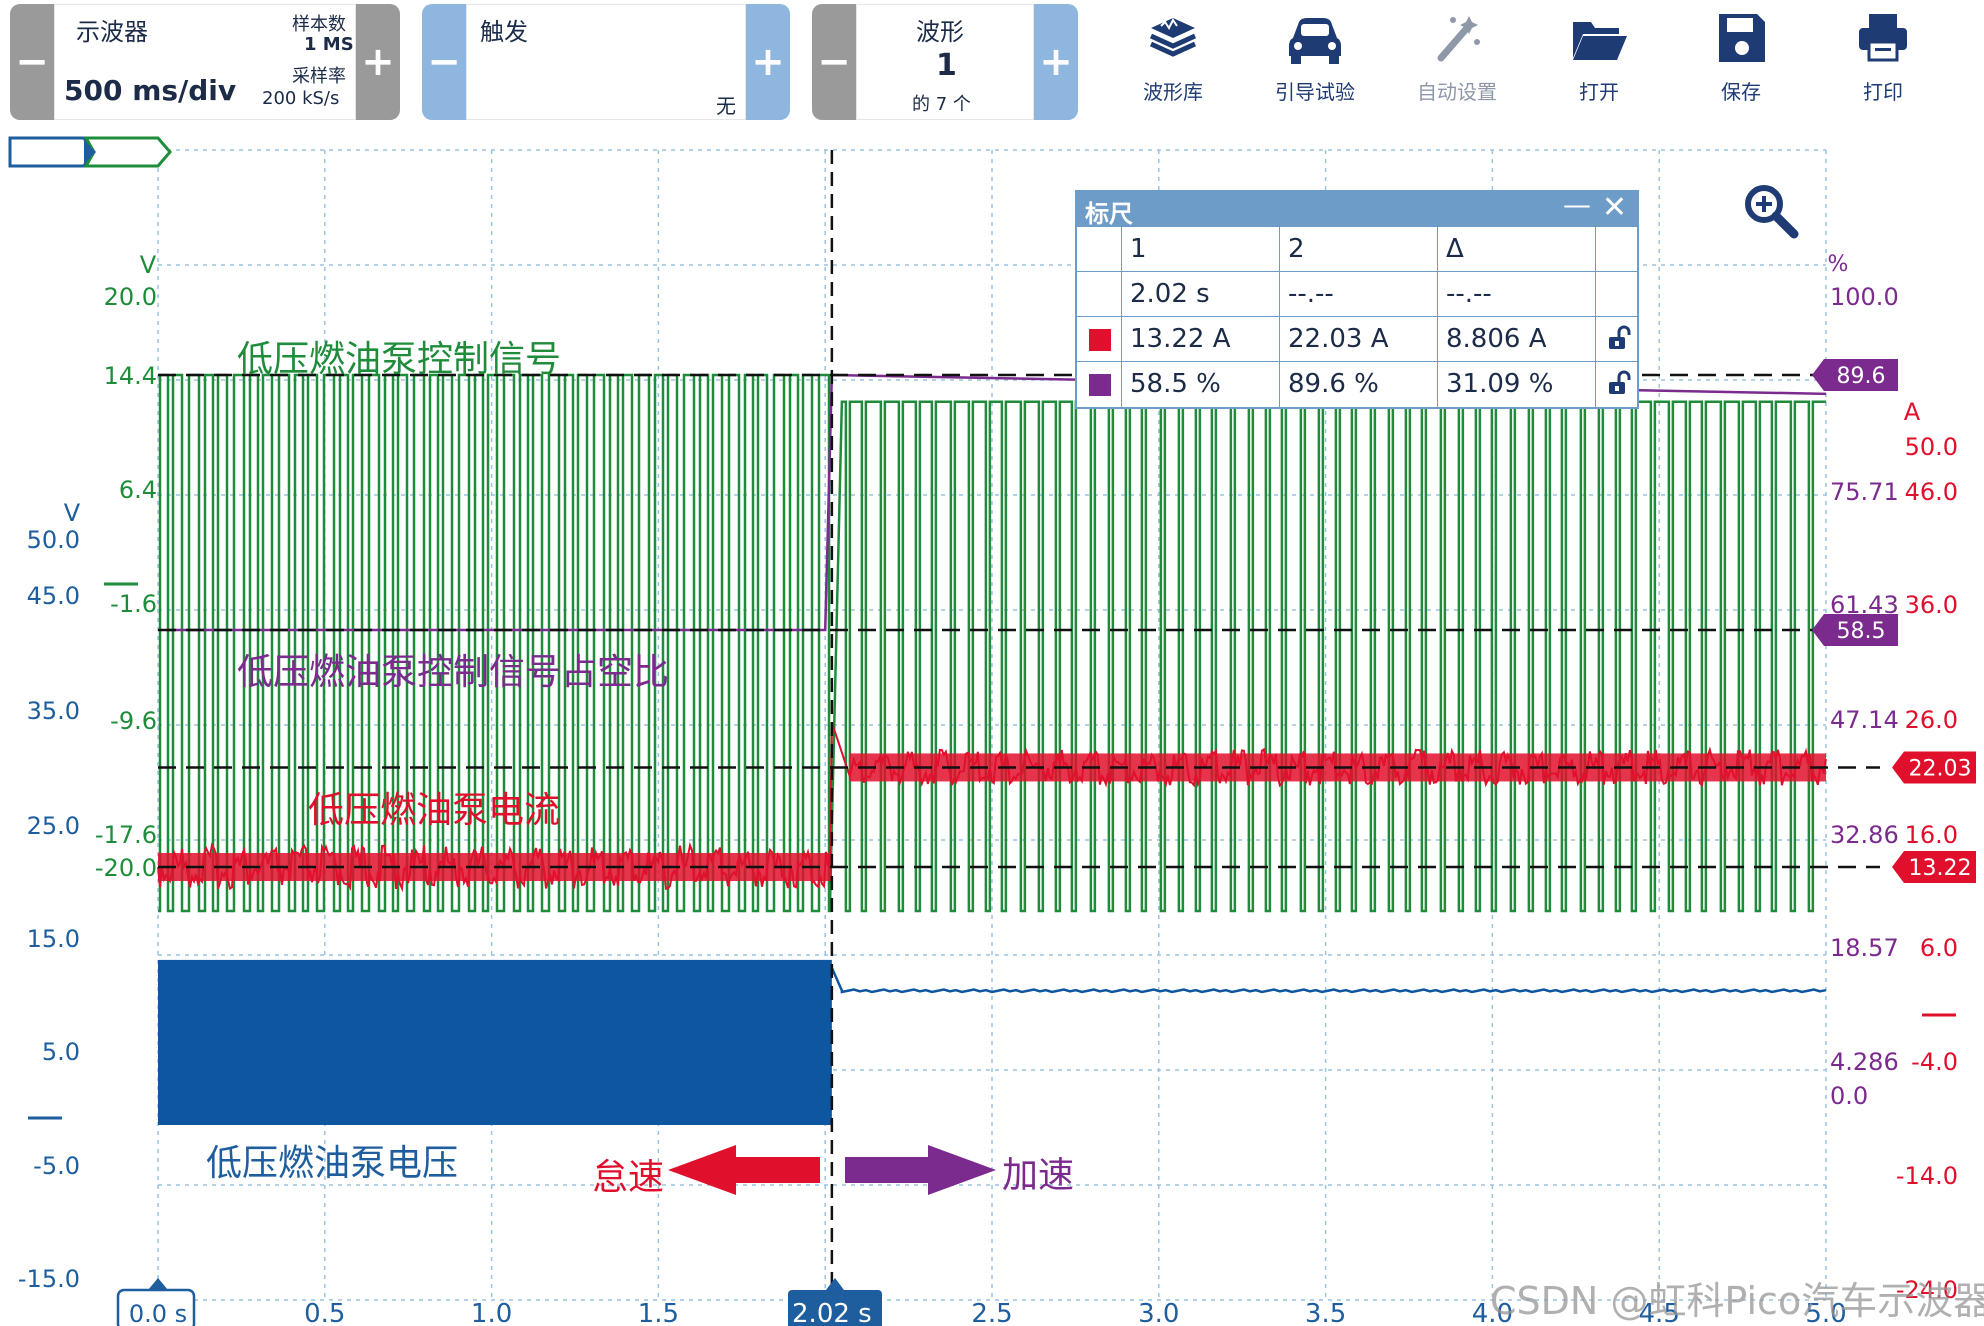 This screenshot has height=1326, width=1984. I want to click on current-axis-tick: -24.0, so click(1927, 1290).